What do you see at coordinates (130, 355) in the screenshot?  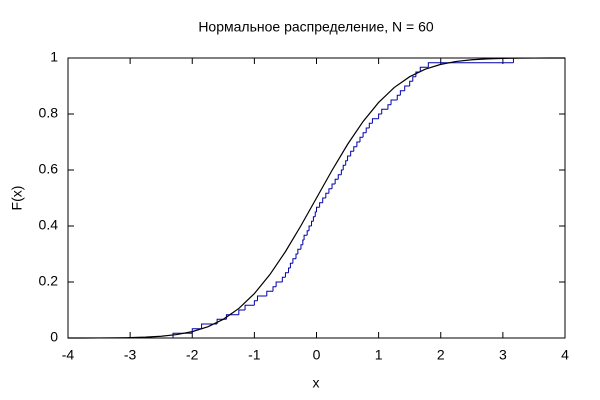 I see `x-tick-label: -3` at bounding box center [130, 355].